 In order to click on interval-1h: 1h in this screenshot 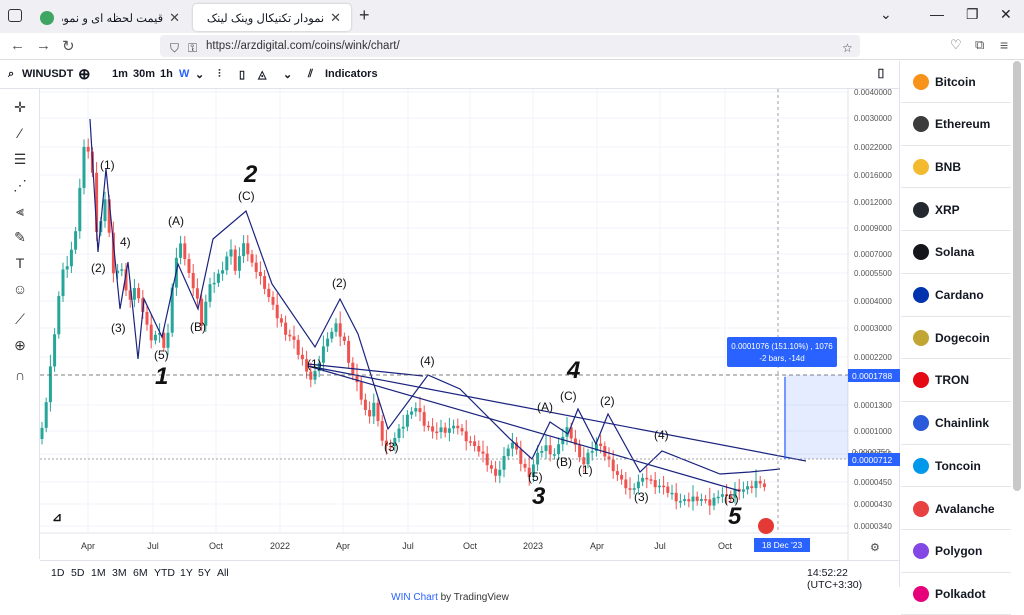, I will do `click(166, 74)`.